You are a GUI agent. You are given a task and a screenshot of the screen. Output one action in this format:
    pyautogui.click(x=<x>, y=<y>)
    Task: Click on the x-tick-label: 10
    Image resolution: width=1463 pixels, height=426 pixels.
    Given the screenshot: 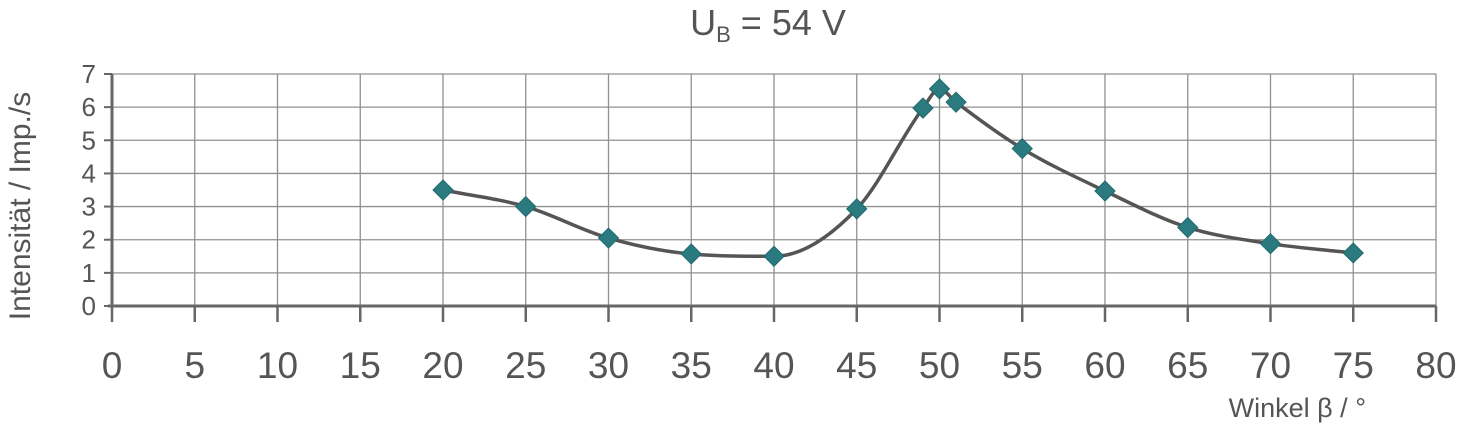 What is the action you would take?
    pyautogui.click(x=277, y=365)
    